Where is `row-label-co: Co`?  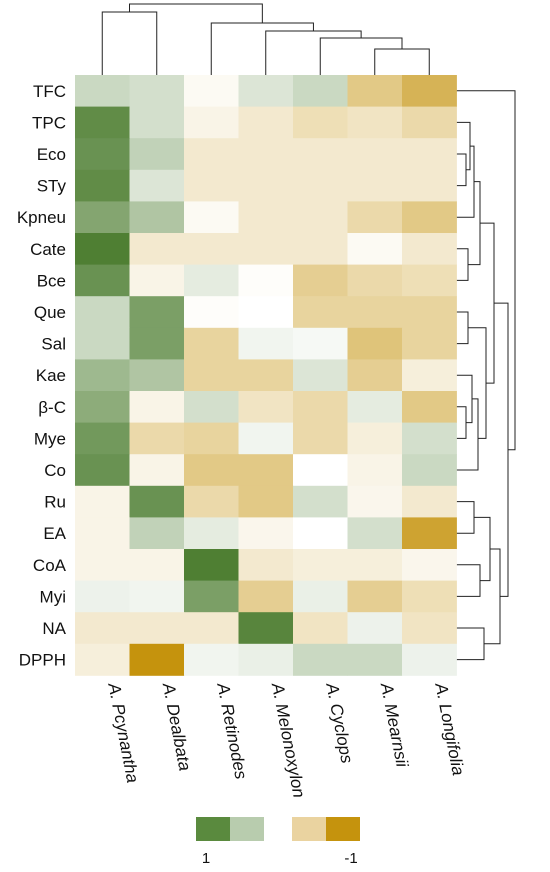 row-label-co: Co is located at coordinates (55, 470).